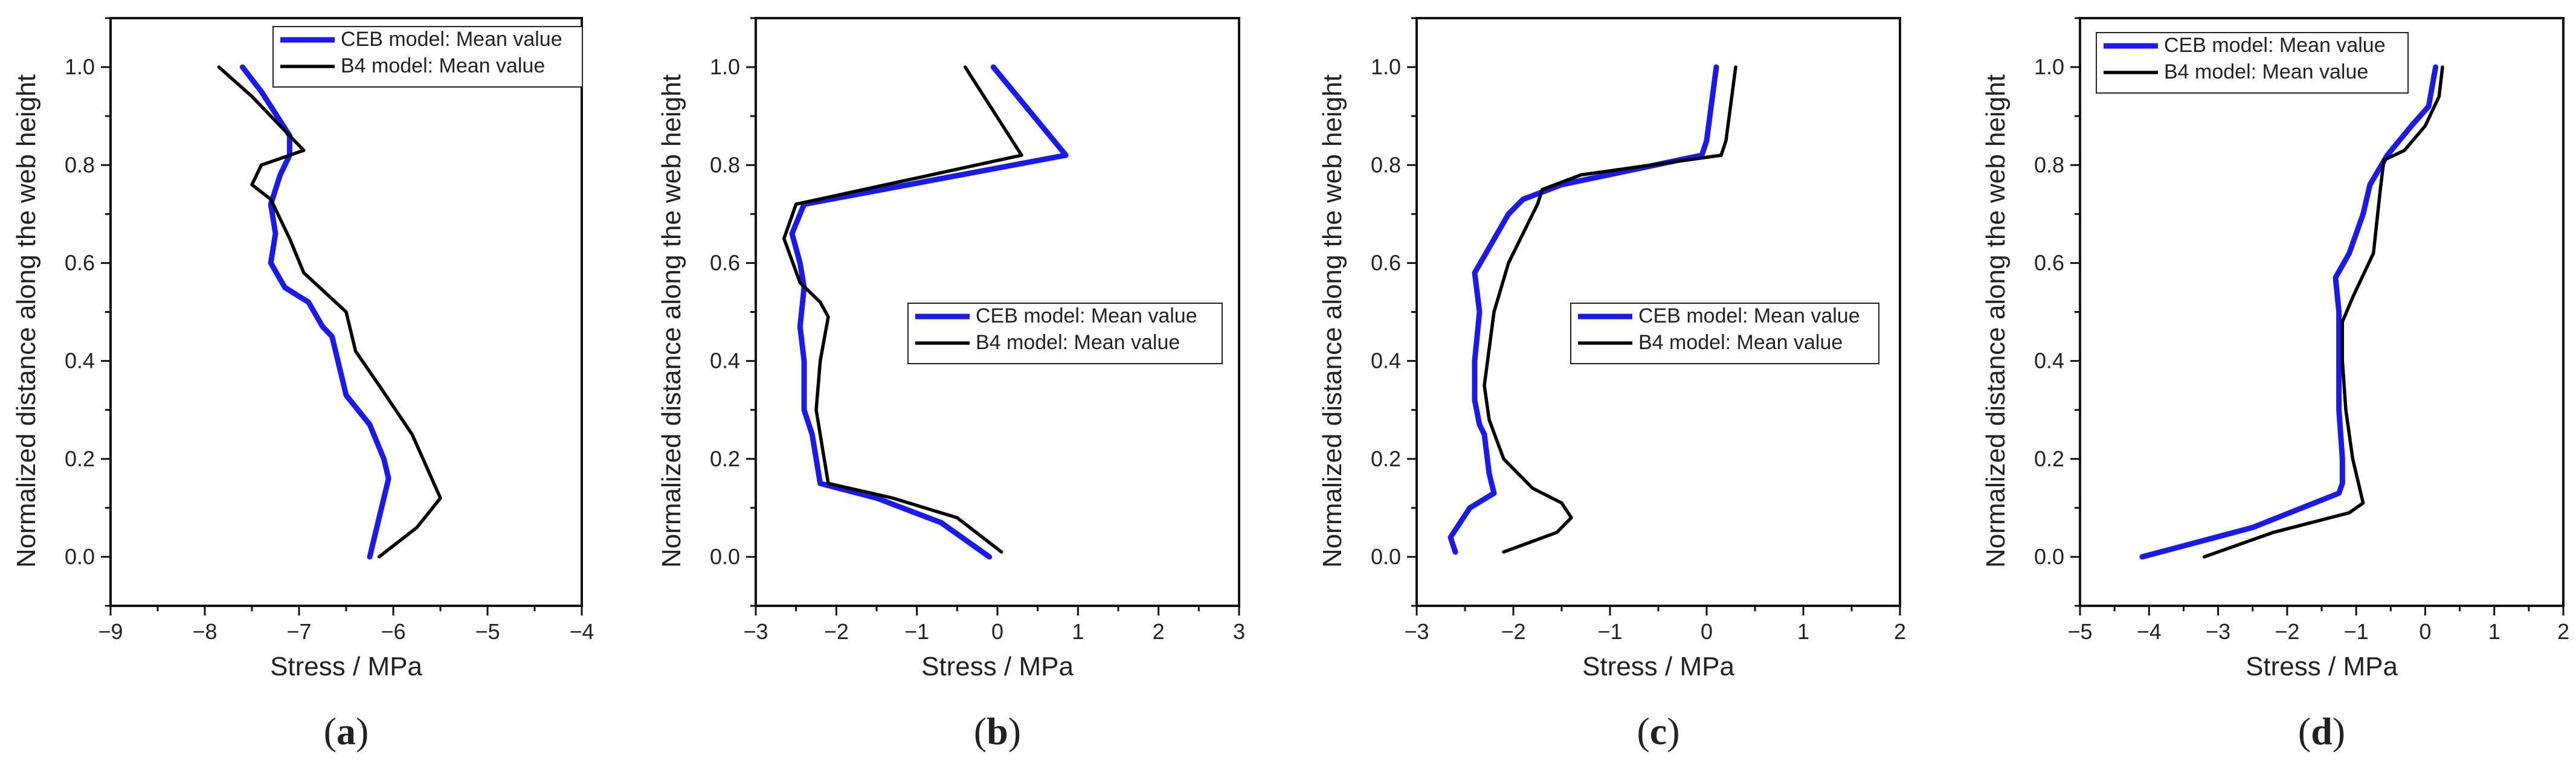 The width and height of the screenshot is (2576, 781). Describe the element at coordinates (111, 631) in the screenshot. I see `x-tick-label: −9` at that location.